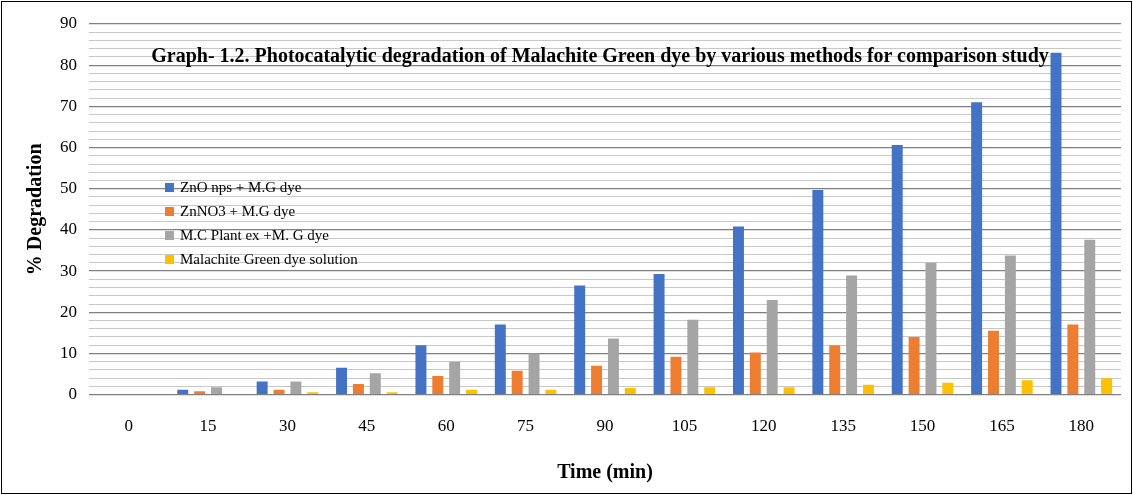 This screenshot has height=495, width=1133. I want to click on y-tick-label: 90, so click(68, 23).